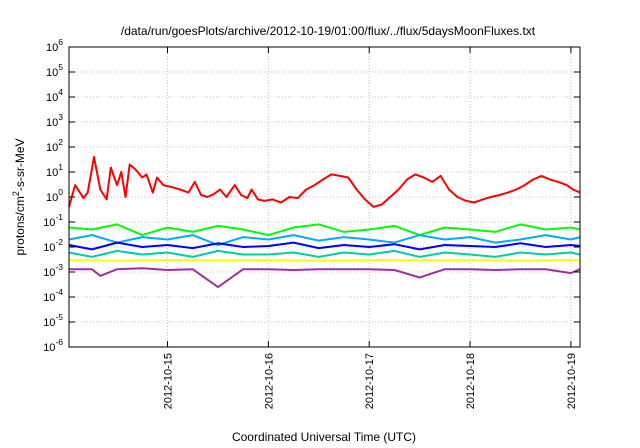 Image resolution: width=640 pixels, height=448 pixels. Describe the element at coordinates (60, 42) in the screenshot. I see `y-tick-label-exp: 6` at that location.